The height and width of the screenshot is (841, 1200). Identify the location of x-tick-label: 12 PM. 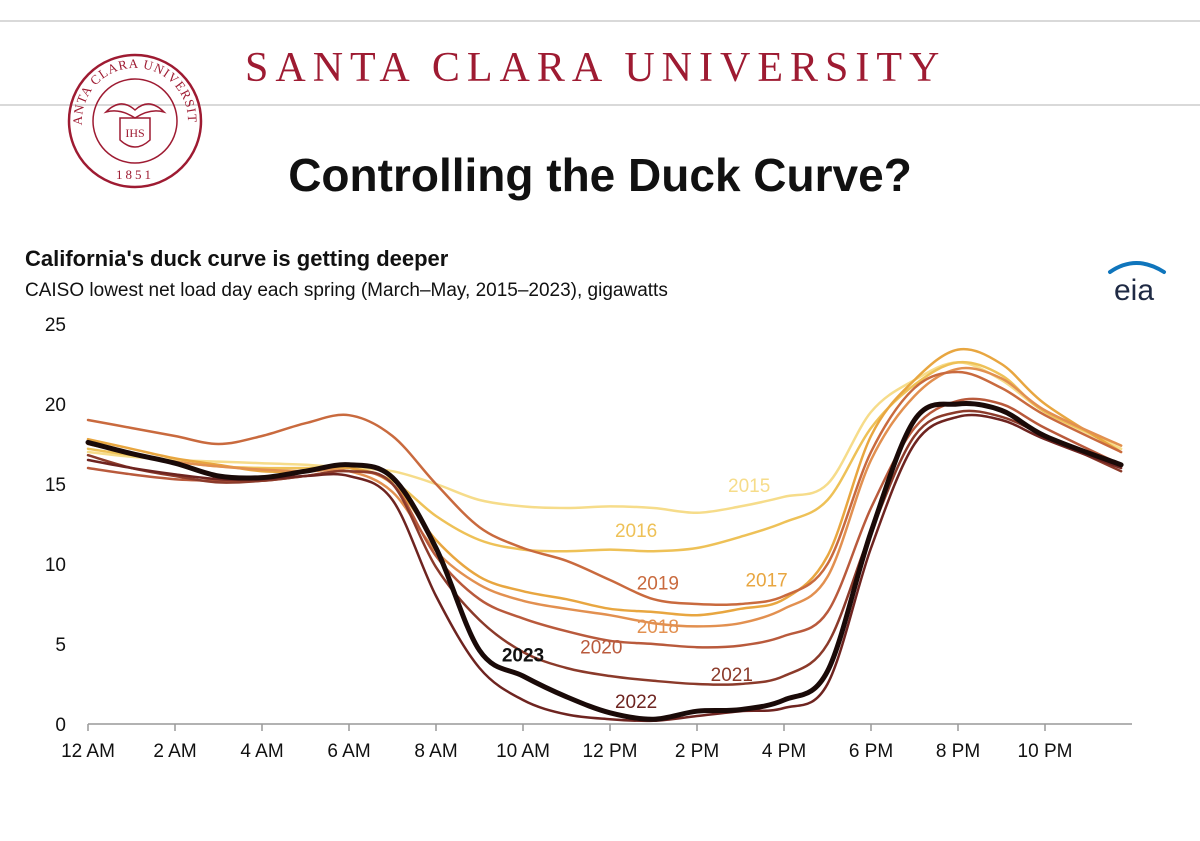
(610, 751).